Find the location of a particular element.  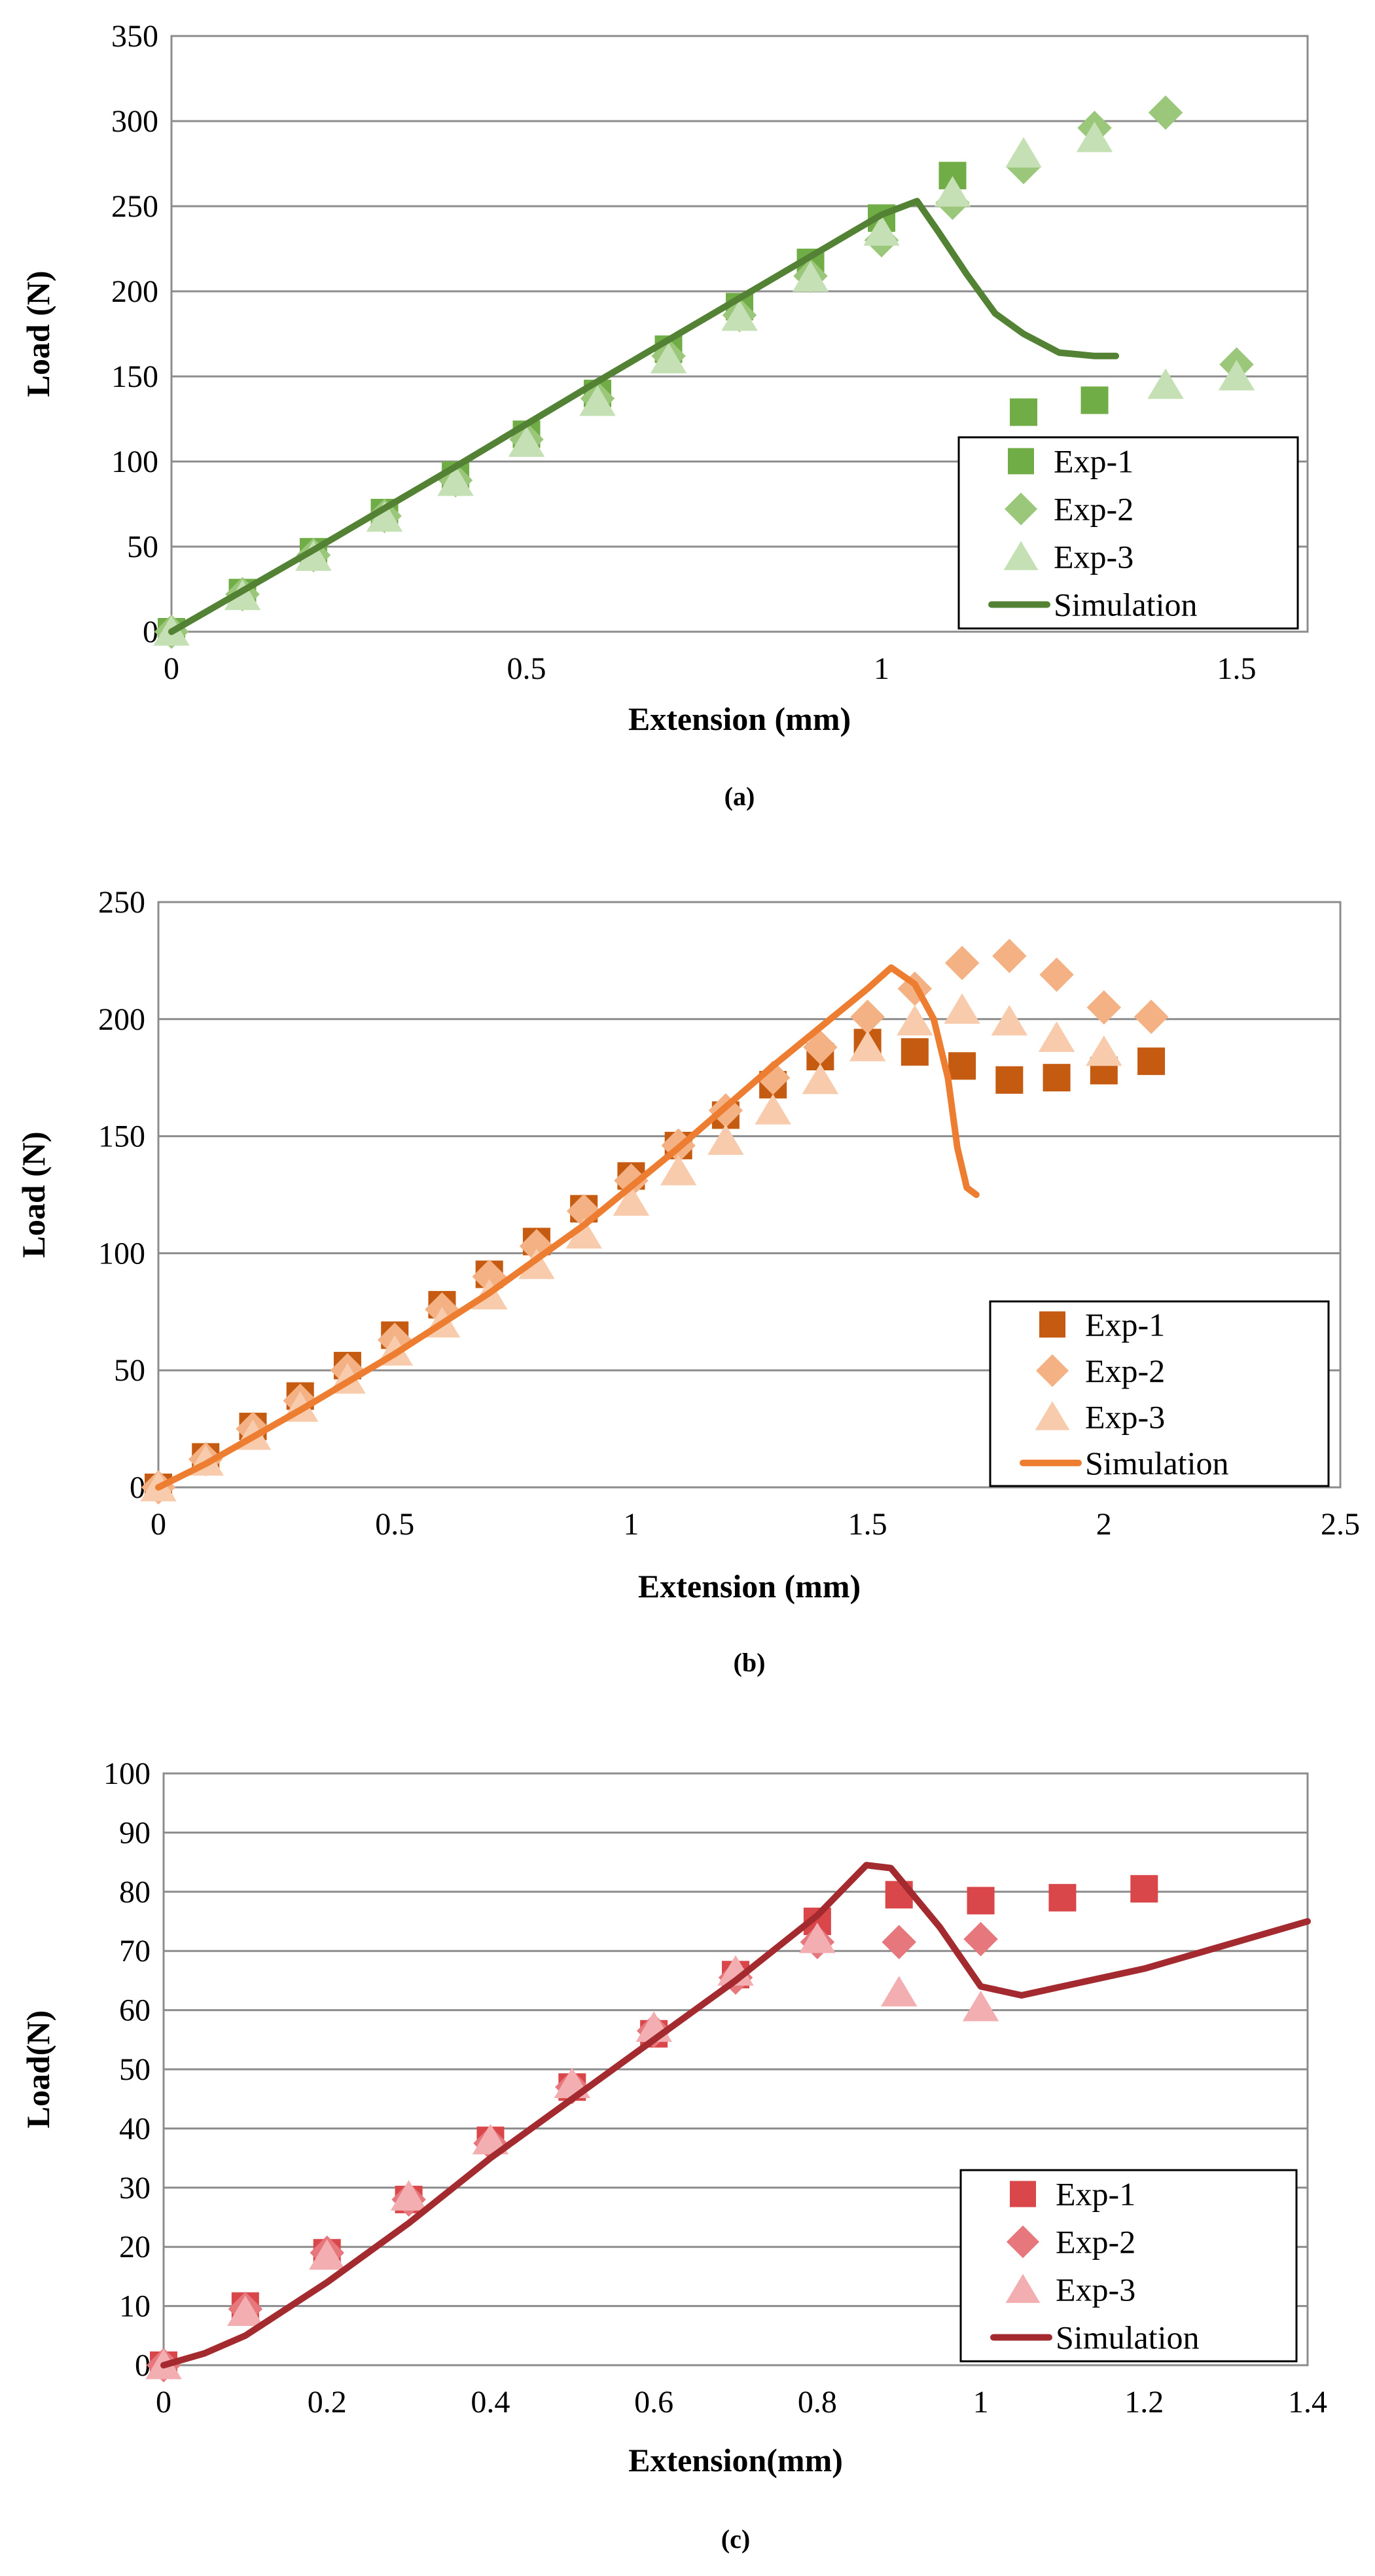

x-tick-label: 1.4 is located at coordinates (1307, 2402).